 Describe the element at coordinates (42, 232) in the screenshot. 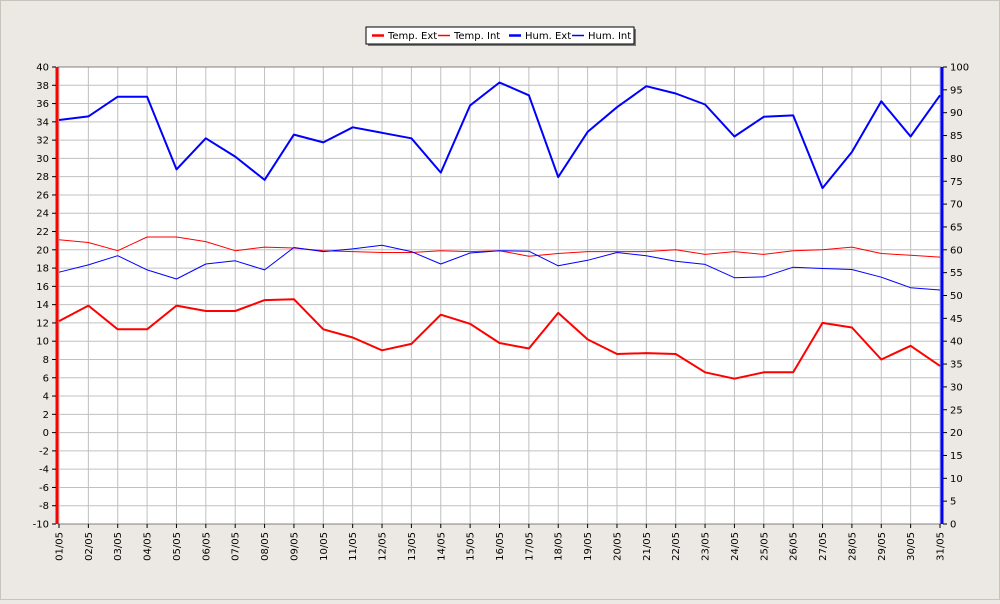

I see `y-left-tick-label: 22` at that location.